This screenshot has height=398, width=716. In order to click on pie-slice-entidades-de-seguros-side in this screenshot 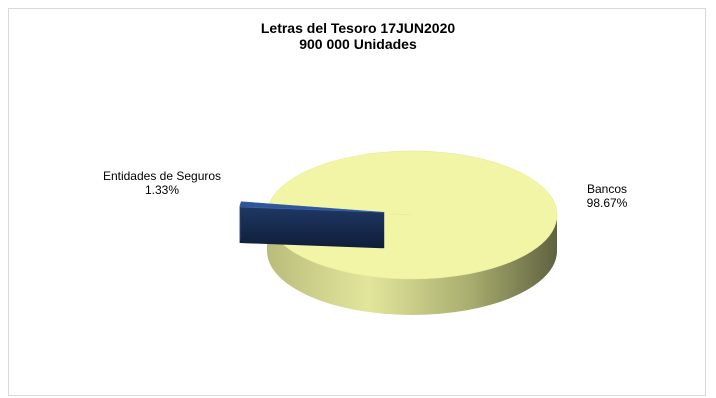, I will do `click(312, 228)`.